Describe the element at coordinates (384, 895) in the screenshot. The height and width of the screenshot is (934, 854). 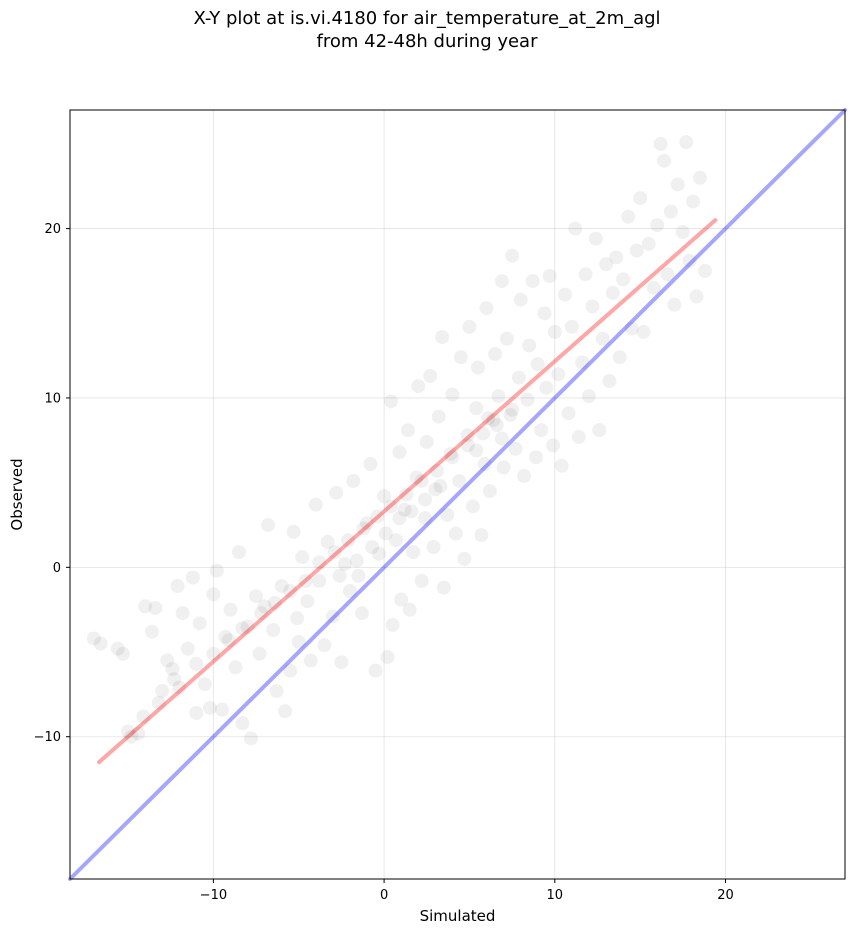
I see `x-tick-label: 0` at that location.